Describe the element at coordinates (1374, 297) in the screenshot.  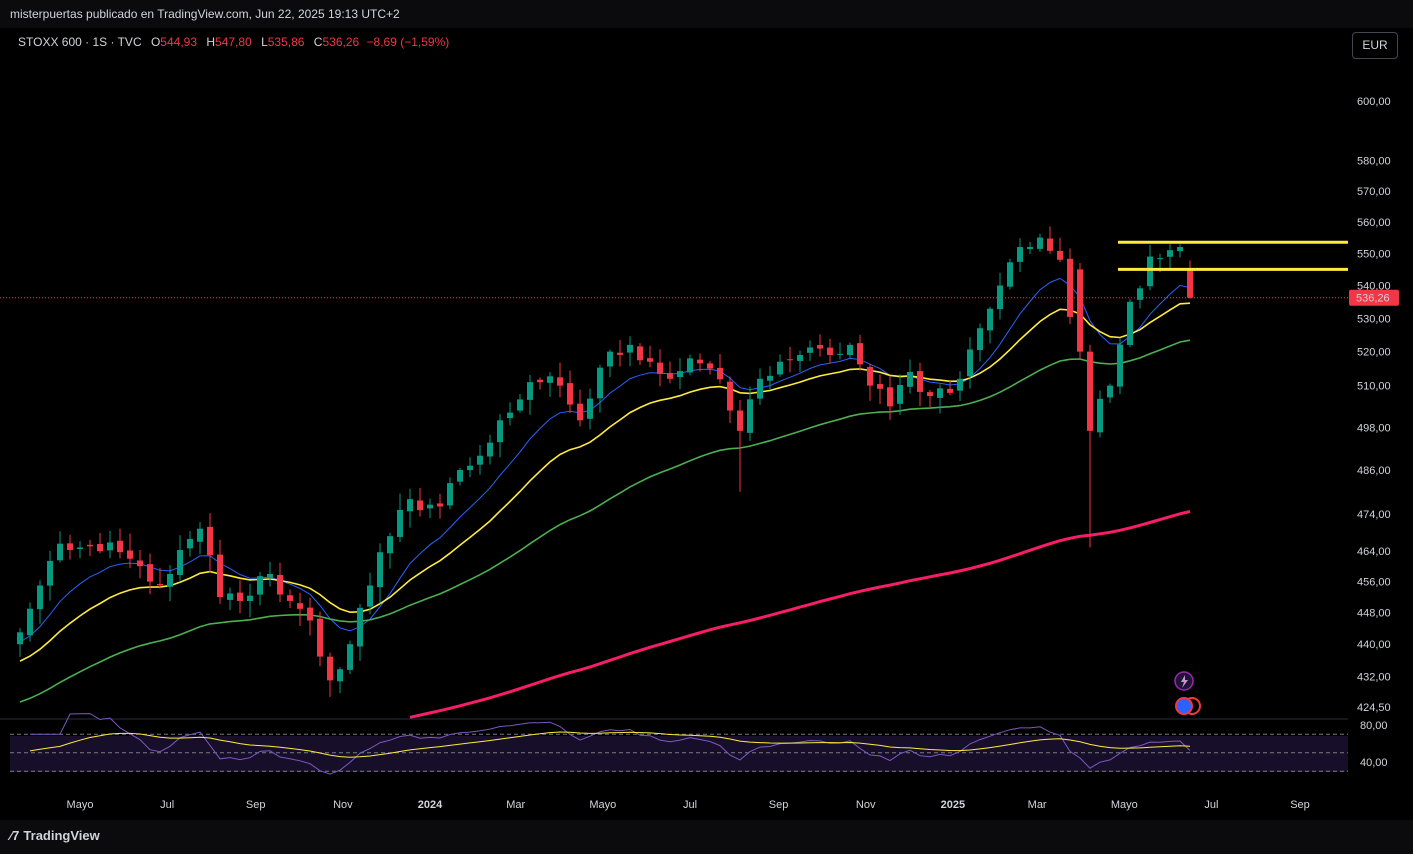
I see `last-price-badge` at that location.